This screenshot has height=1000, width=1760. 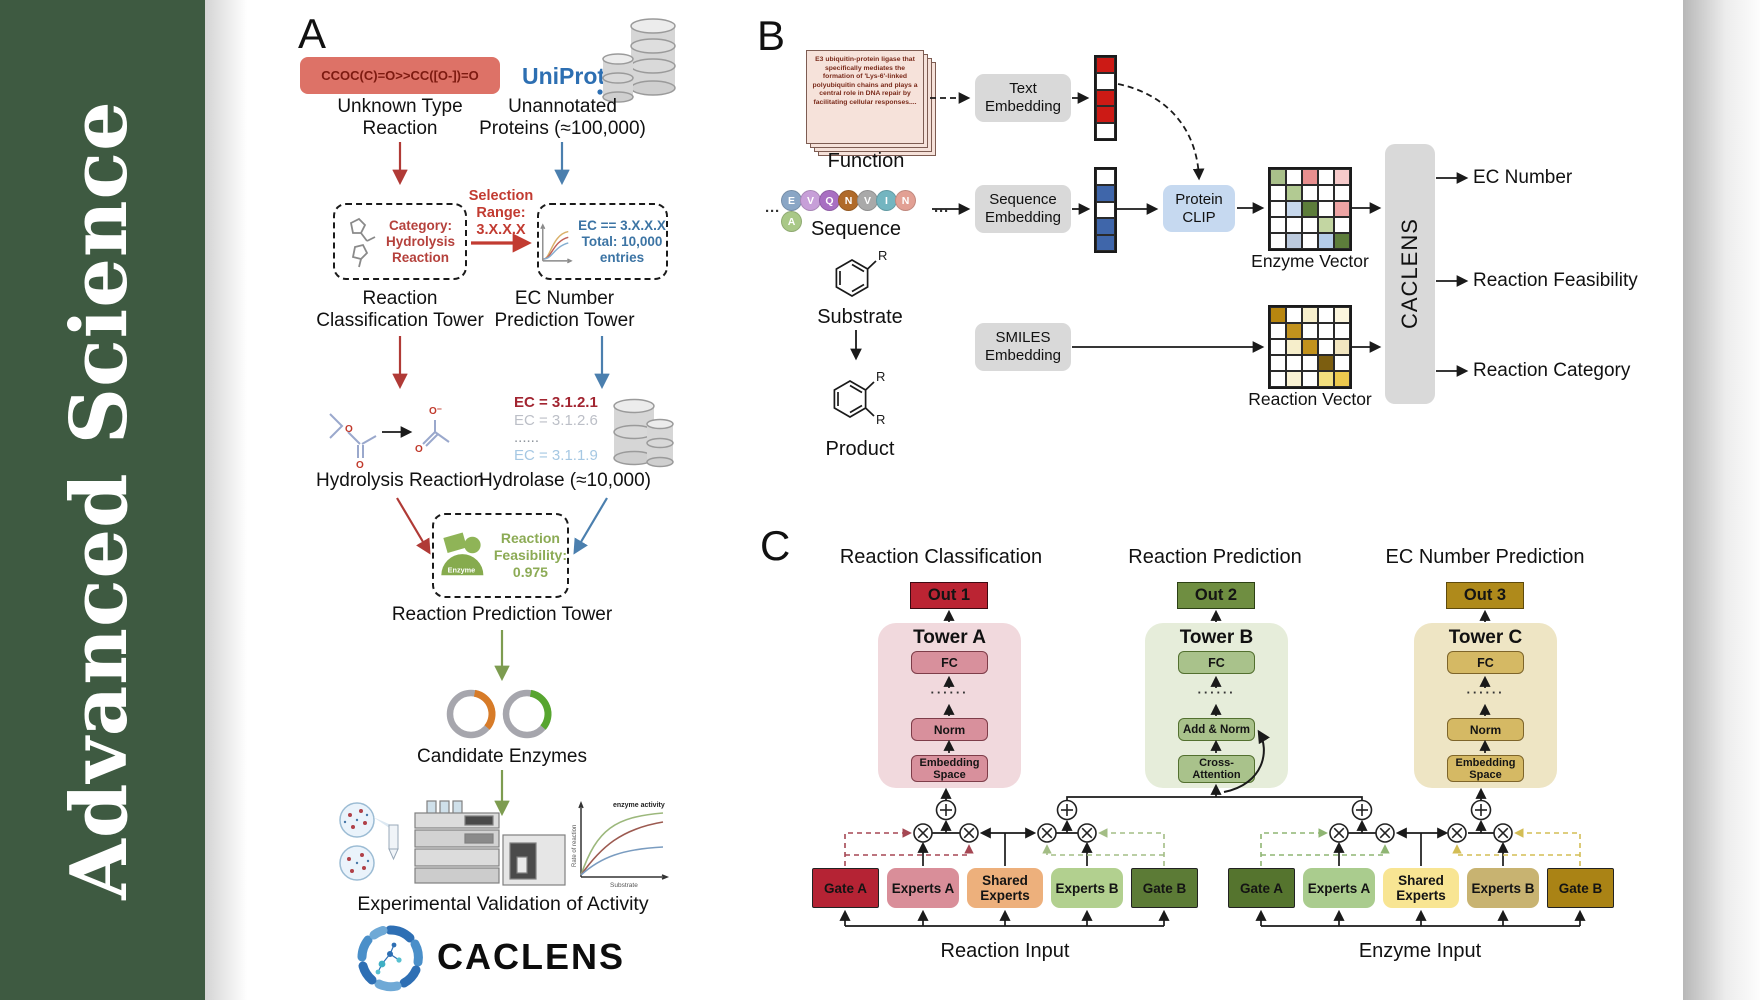 What do you see at coordinates (1215, 557) in the screenshot?
I see `header-reaction-prediction: Reaction Prediction` at bounding box center [1215, 557].